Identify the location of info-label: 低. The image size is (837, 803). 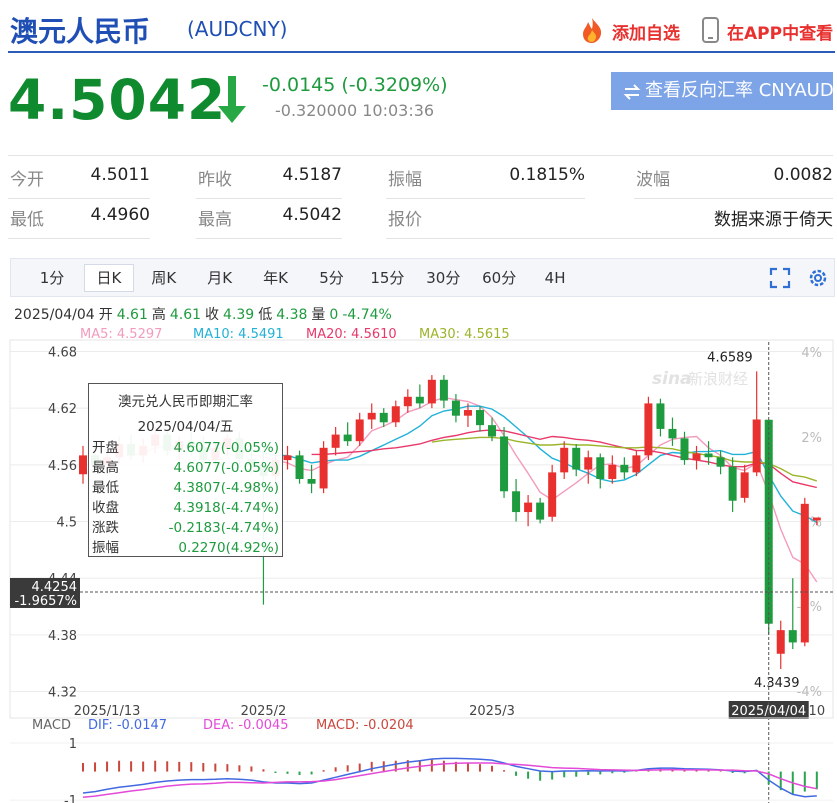
(265, 315).